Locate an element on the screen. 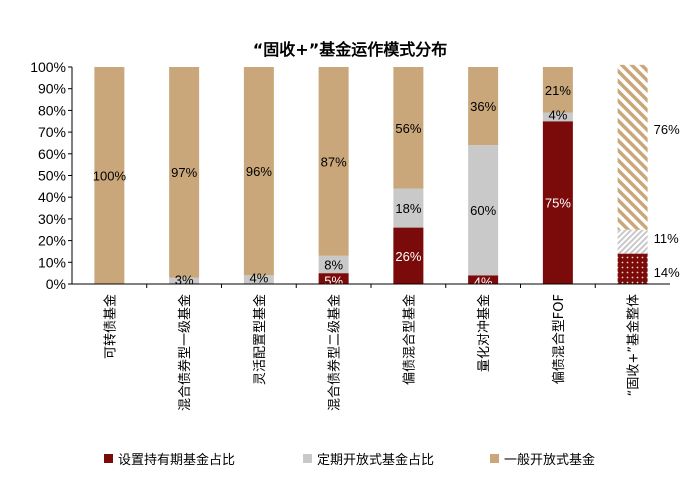 The width and height of the screenshot is (700, 501). data-label-periodic-2: 4% is located at coordinates (258, 277).